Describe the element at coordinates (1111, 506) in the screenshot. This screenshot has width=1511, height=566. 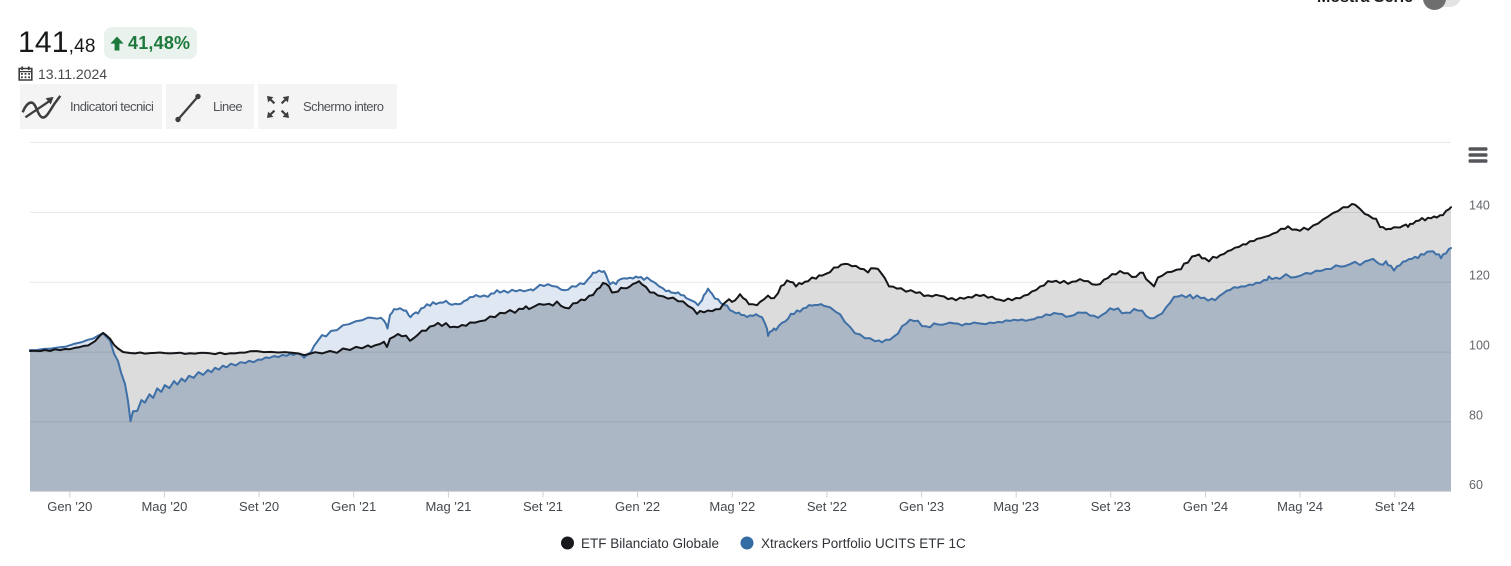
I see `svg-text: Set '23` at that location.